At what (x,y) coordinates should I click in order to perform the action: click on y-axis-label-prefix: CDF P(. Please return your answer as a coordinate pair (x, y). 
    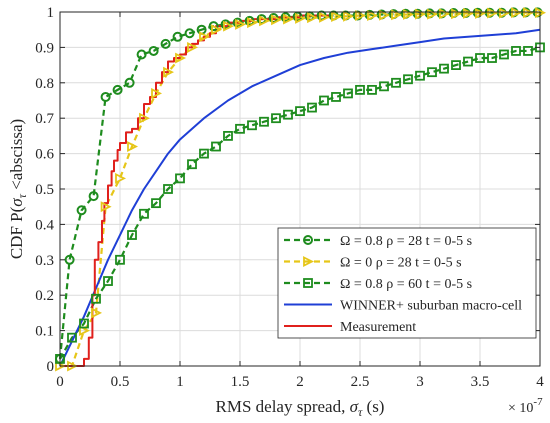
    Looking at the image, I should click on (16, 232).